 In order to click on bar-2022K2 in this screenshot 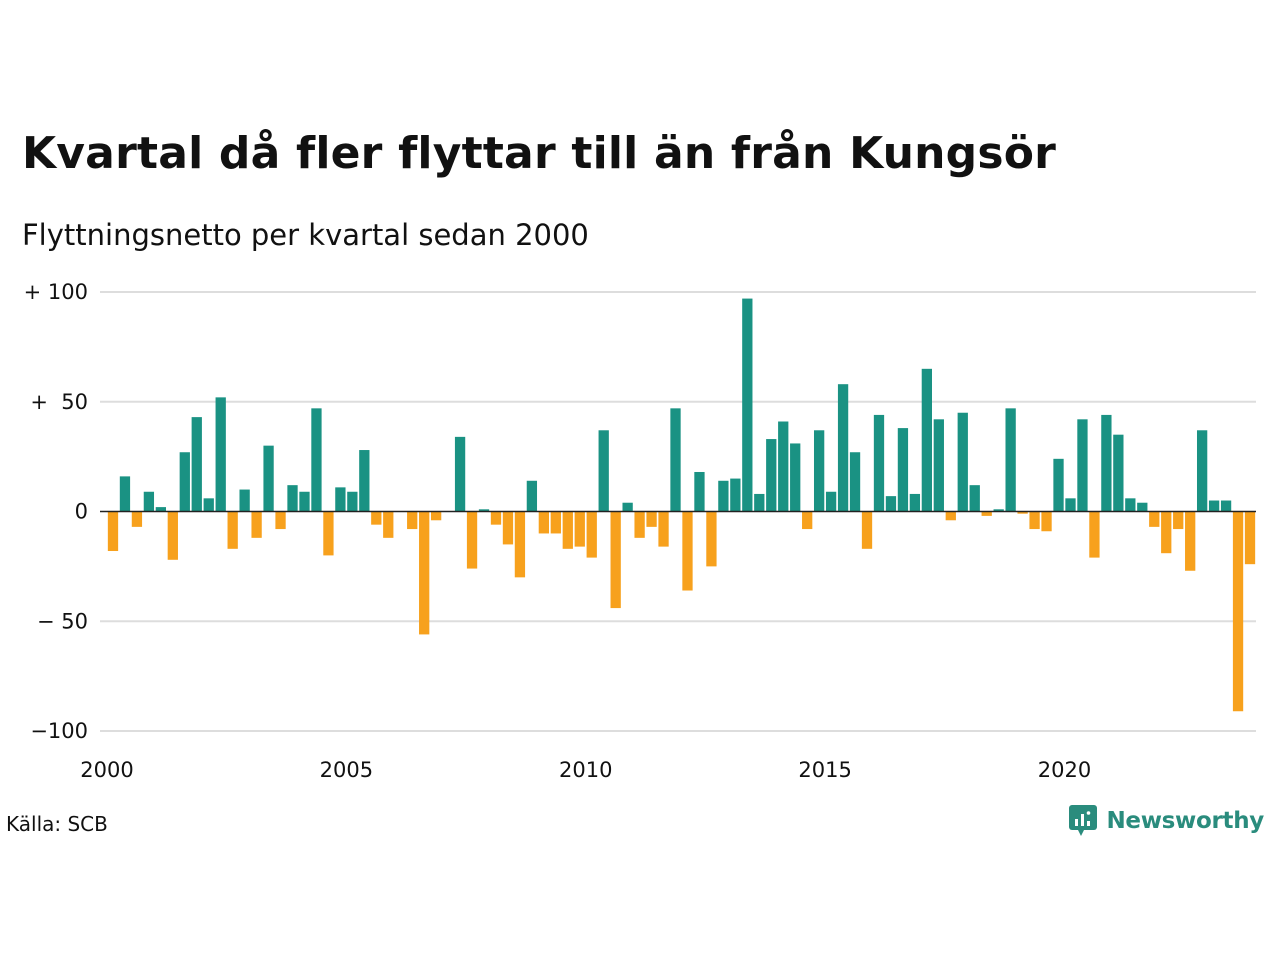, I will do `click(1178, 520)`.